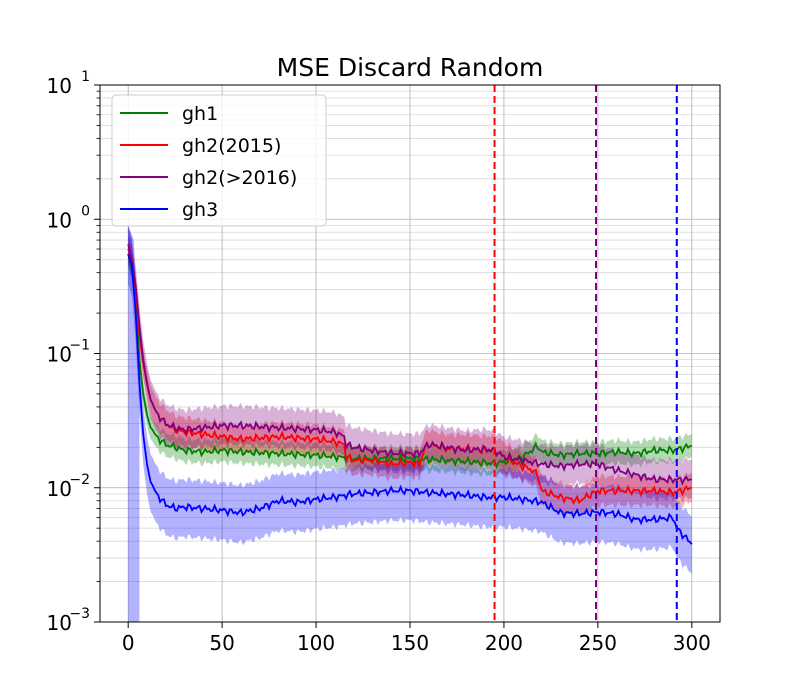 This screenshot has height=700, width=800. What do you see at coordinates (316, 643) in the screenshot?
I see `x-tick-label: 100` at bounding box center [316, 643].